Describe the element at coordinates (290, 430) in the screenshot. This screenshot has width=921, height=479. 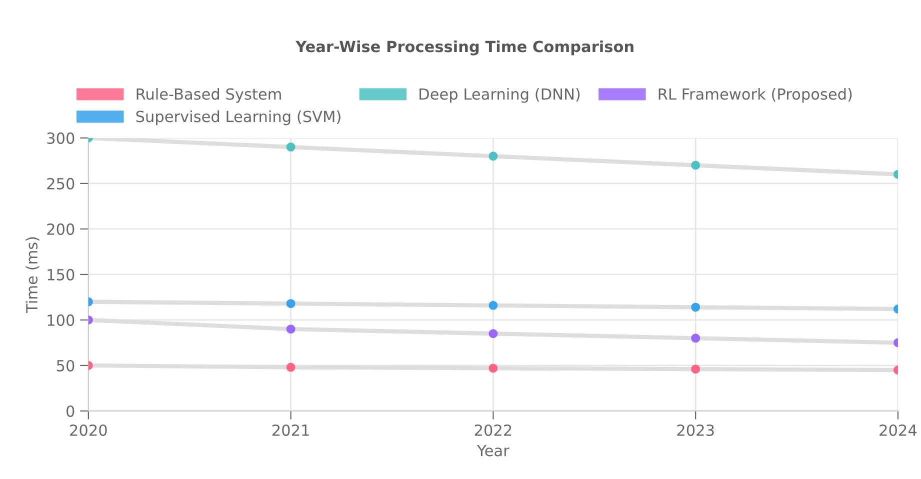
I see `x-tick-label: 2021` at that location.